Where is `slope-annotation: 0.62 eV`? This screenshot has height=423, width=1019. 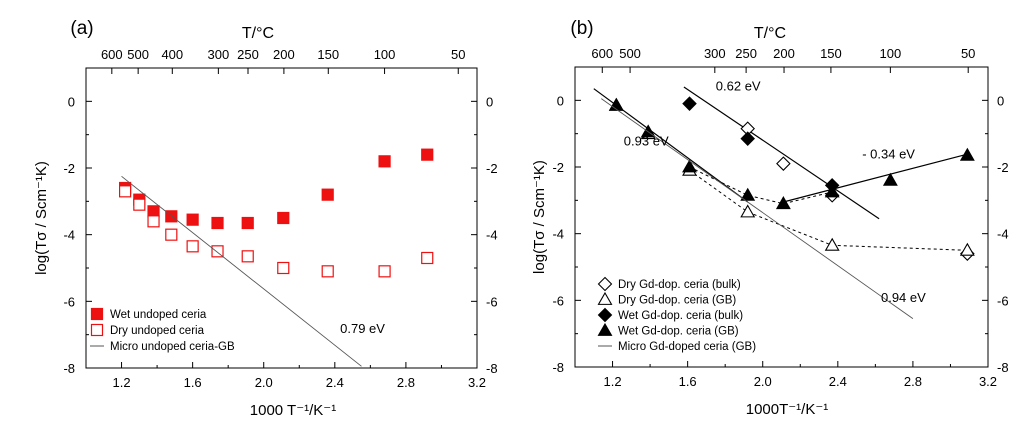 slope-annotation: 0.62 eV is located at coordinates (738, 85).